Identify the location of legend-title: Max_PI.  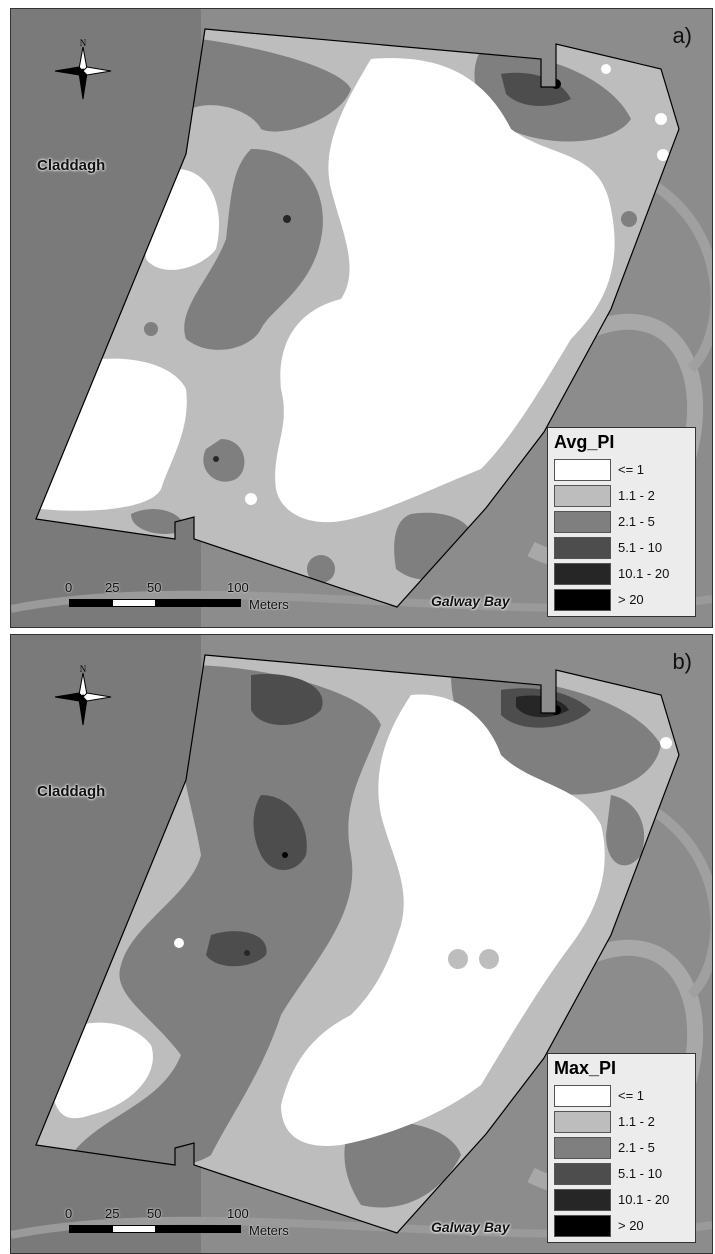
(585, 1068).